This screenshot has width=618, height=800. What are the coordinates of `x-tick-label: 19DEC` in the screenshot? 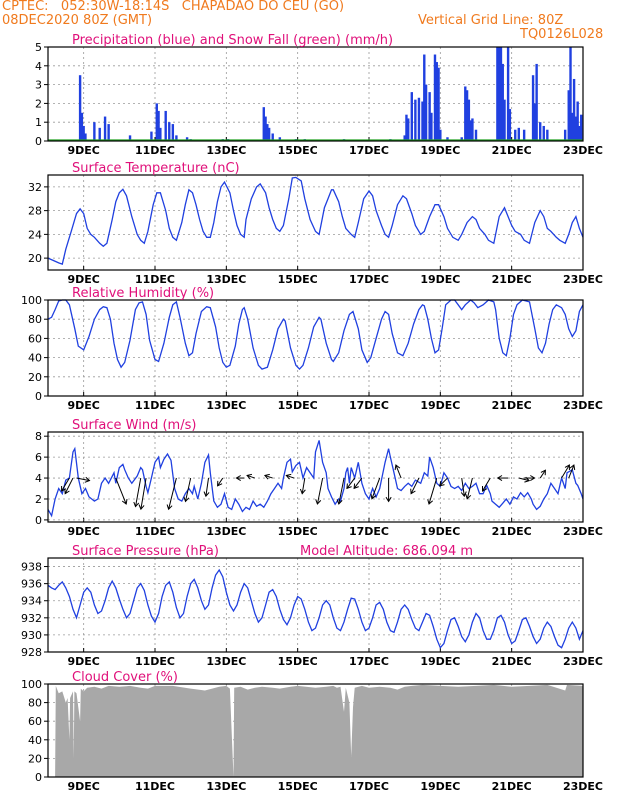 It's located at (440, 661).